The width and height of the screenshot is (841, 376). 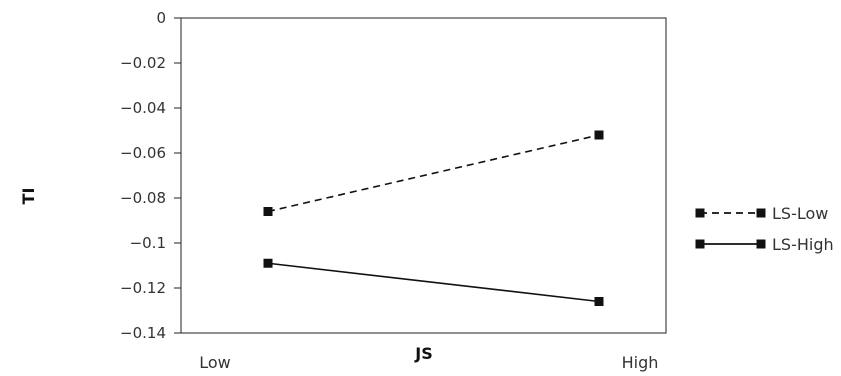 I want to click on y-tick-label: −0.02, so click(x=143, y=63).